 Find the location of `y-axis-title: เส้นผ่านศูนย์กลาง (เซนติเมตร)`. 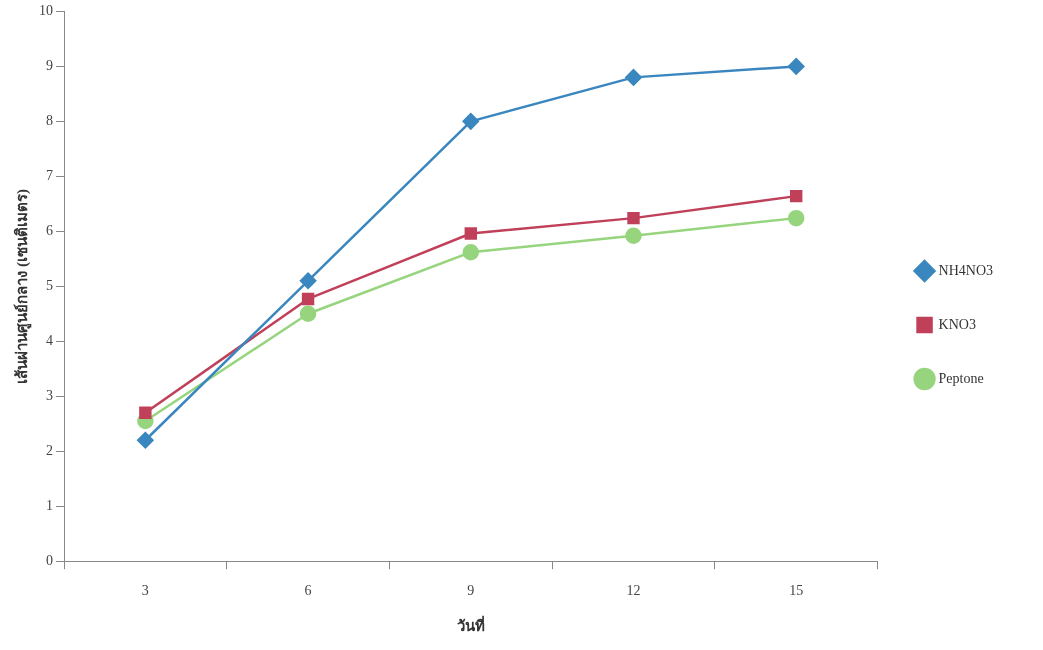

y-axis-title: เส้นผ่านศูนย์กลาง (เซนติเมตร) is located at coordinates (22, 286).